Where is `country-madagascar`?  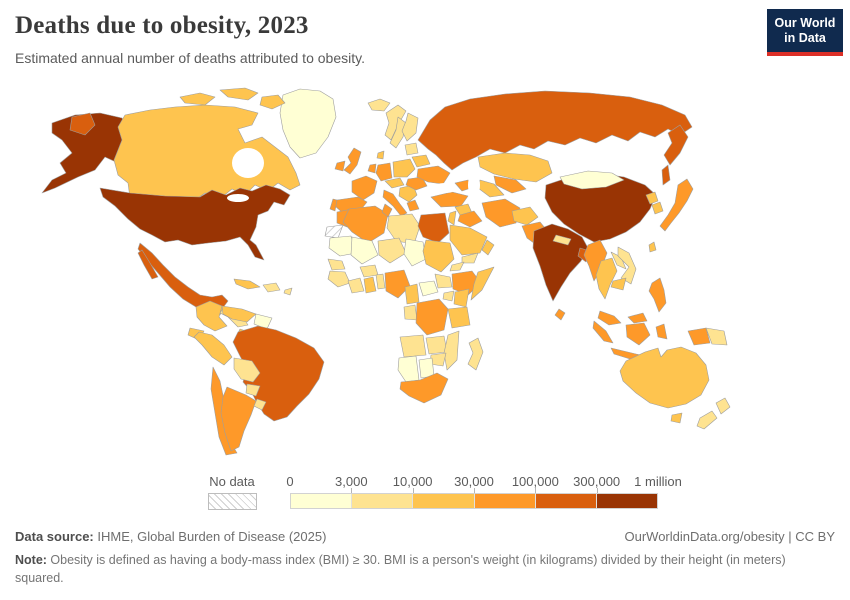 country-madagascar is located at coordinates (475, 354).